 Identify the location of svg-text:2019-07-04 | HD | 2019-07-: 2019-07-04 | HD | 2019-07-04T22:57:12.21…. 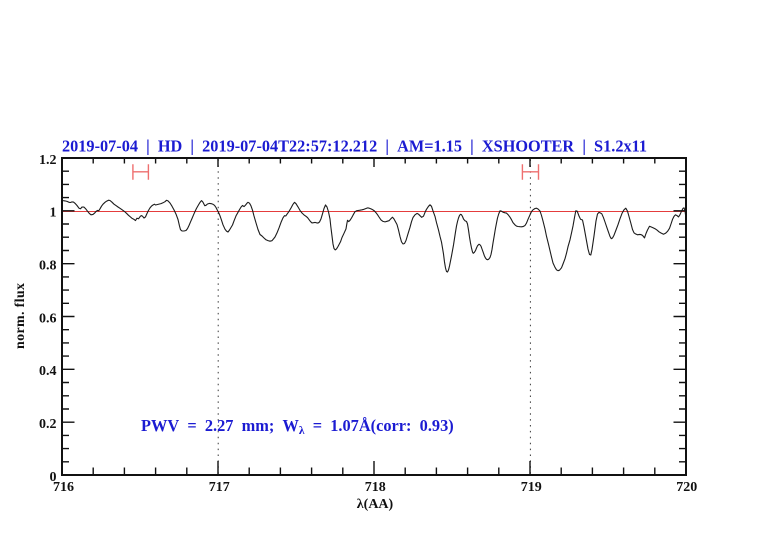
(354, 146).